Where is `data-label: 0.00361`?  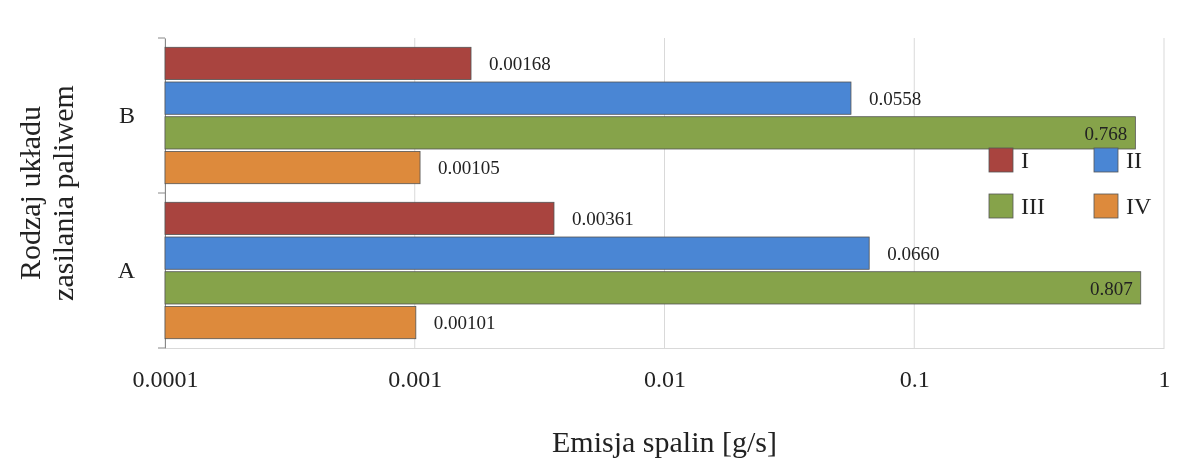
data-label: 0.00361 is located at coordinates (602, 219).